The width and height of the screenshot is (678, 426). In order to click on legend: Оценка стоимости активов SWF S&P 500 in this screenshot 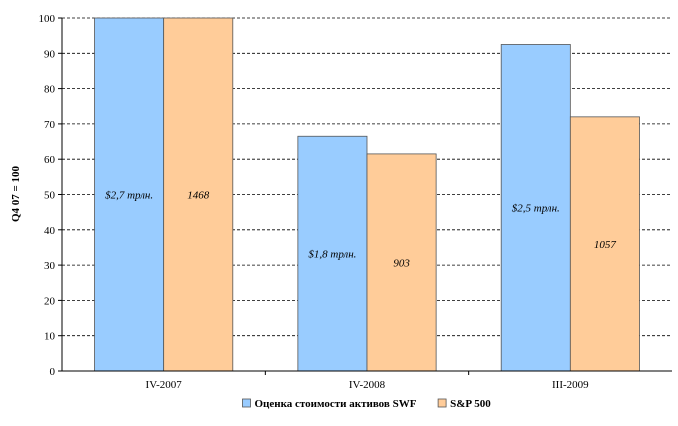, I will do `click(366, 404)`.